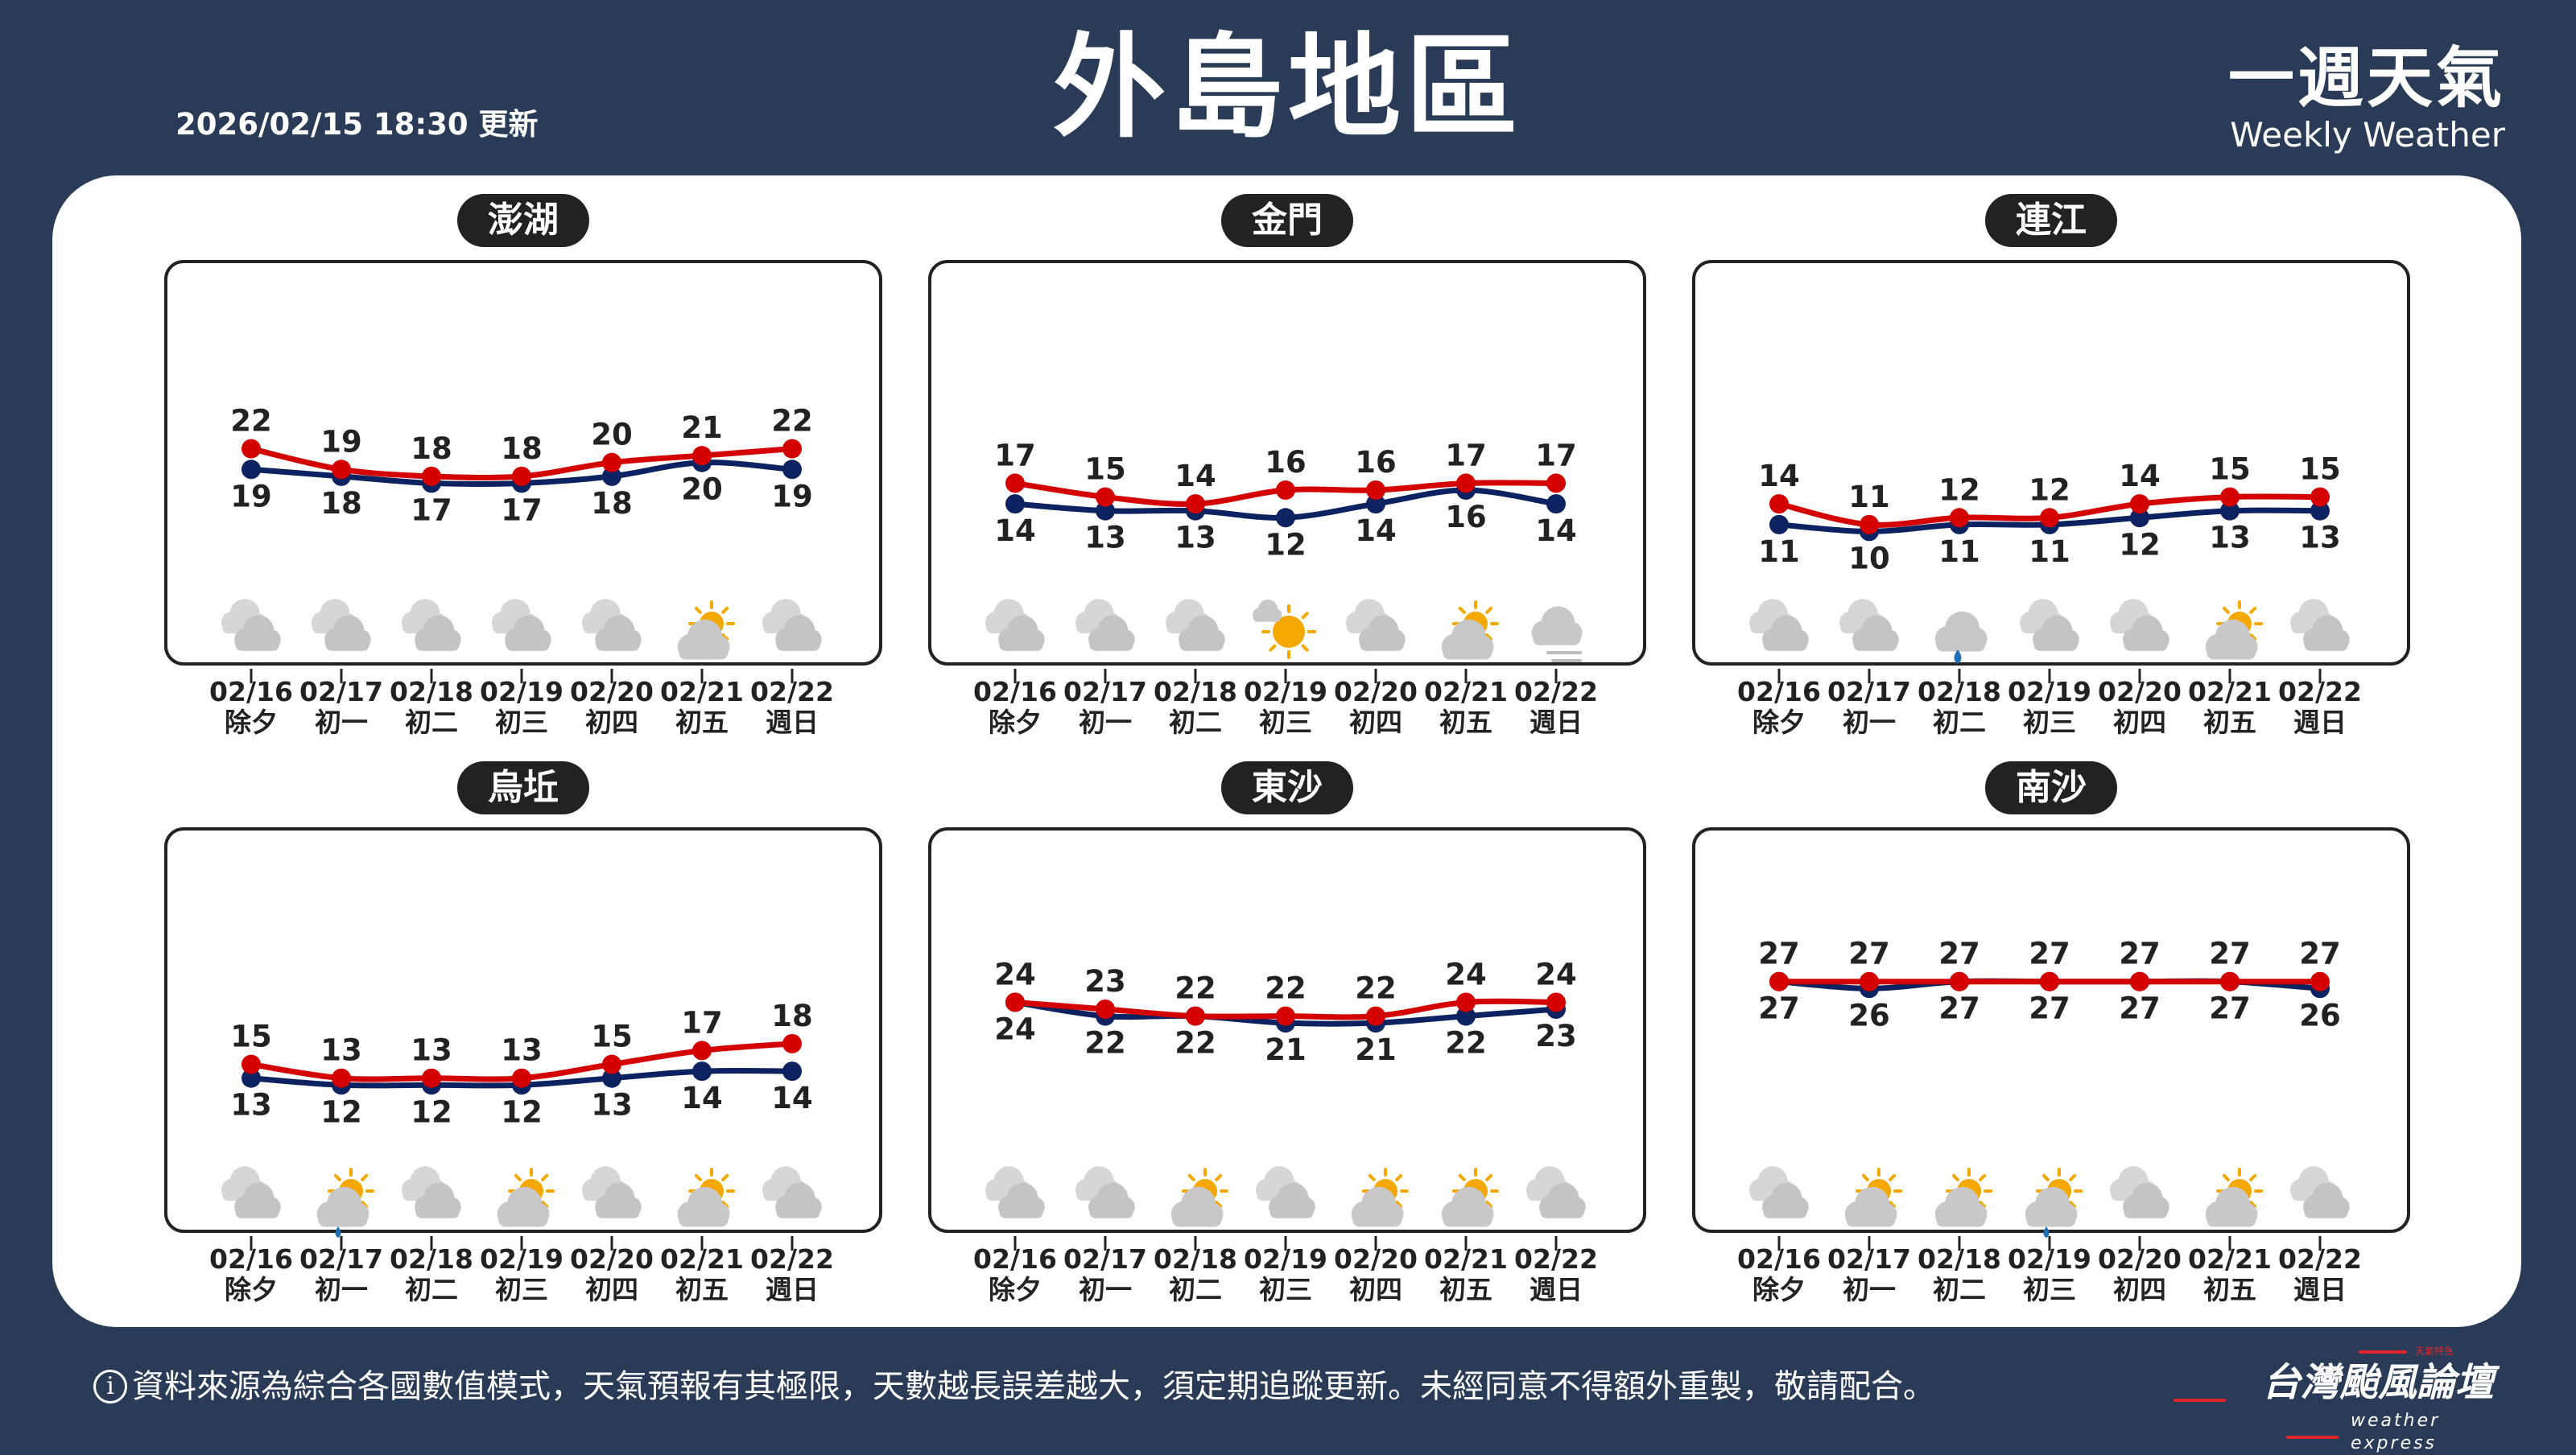 Image resolution: width=2576 pixels, height=1455 pixels. What do you see at coordinates (1556, 1259) in the screenshot?
I see `date-text: 02/22` at bounding box center [1556, 1259].